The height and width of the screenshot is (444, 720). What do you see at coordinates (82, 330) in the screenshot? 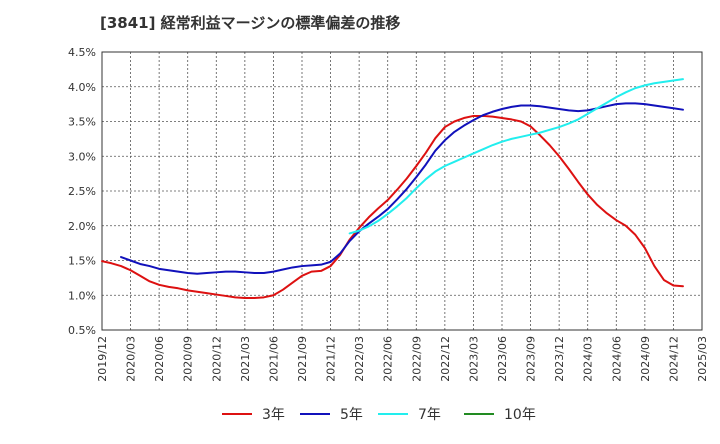
I see `y-tick-label: 0.5%` at bounding box center [82, 330].